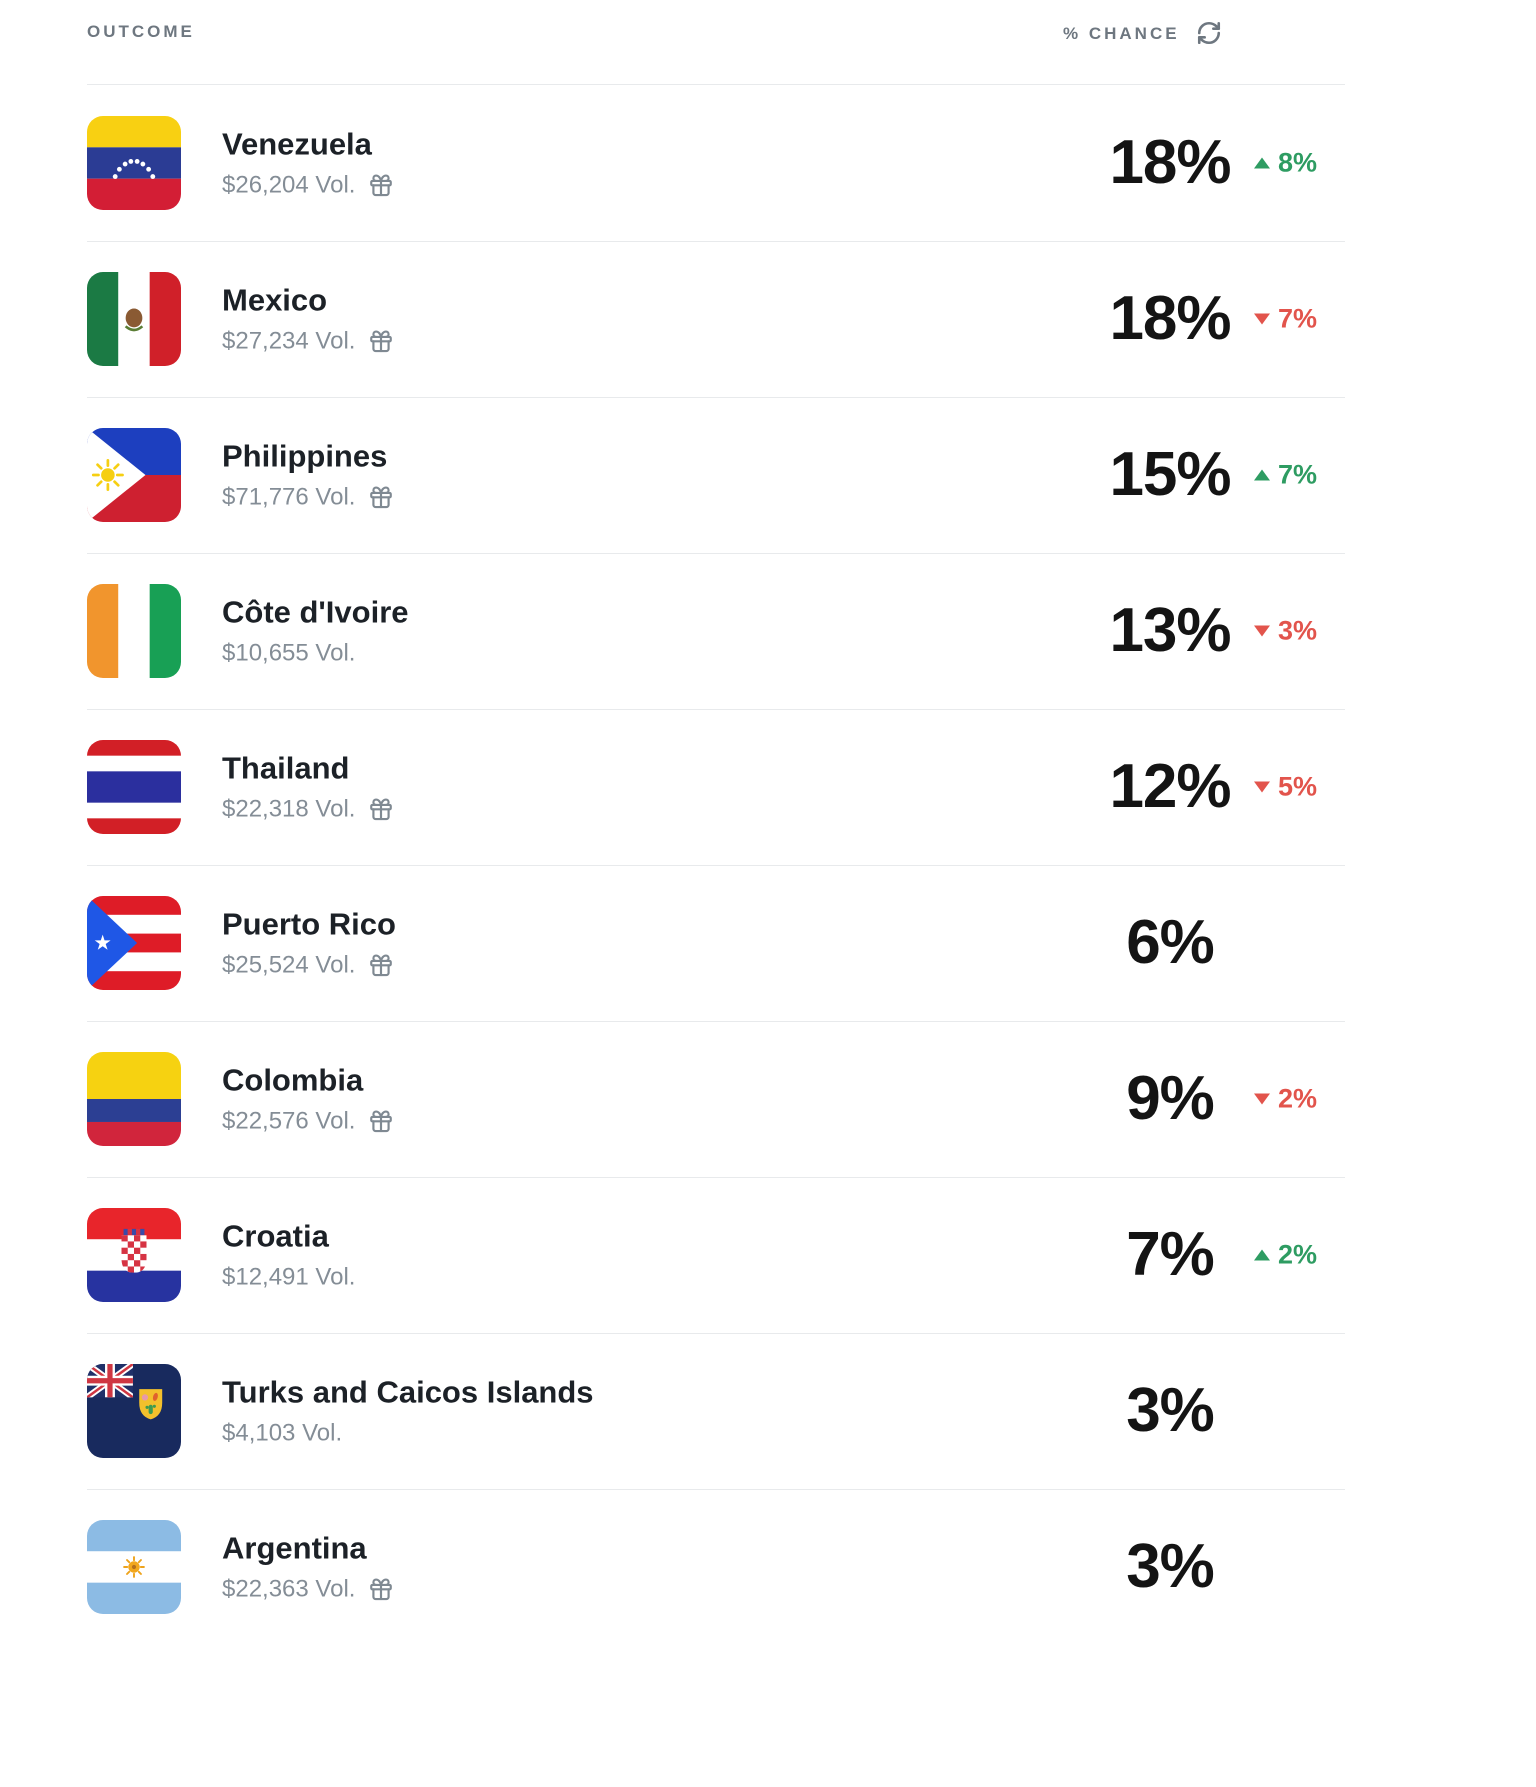 The image size is (1536, 1787). I want to click on outcome-volume: $12,491 Vol., so click(289, 1276).